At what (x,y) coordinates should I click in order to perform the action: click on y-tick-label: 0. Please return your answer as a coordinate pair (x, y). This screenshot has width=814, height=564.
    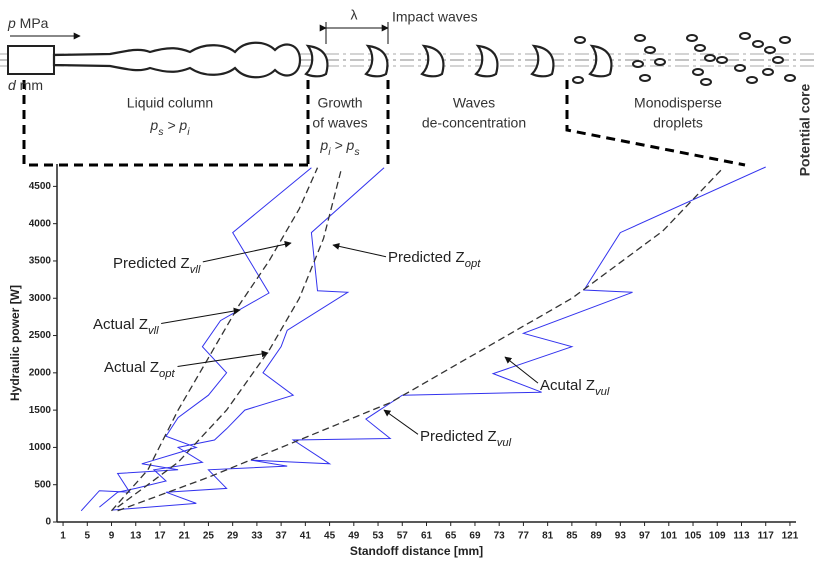
    Looking at the image, I should click on (48, 522).